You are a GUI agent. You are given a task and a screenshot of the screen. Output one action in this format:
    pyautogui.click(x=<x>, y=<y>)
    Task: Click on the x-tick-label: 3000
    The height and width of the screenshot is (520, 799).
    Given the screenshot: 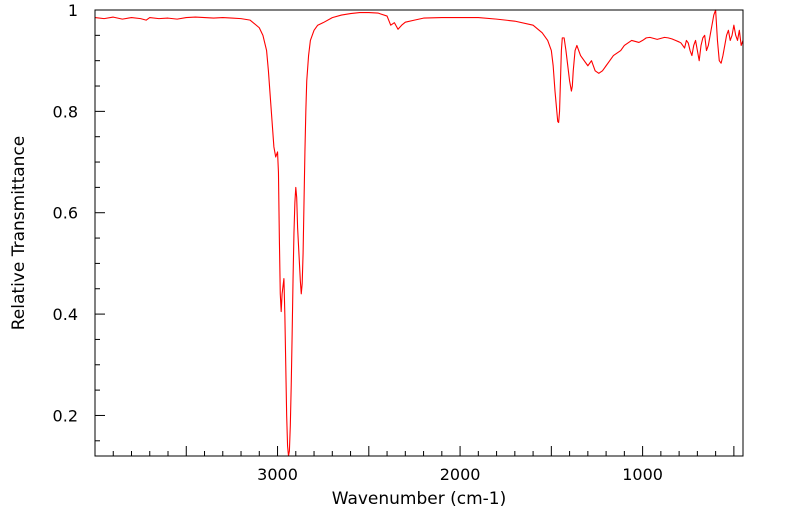 What is the action you would take?
    pyautogui.click(x=277, y=474)
    